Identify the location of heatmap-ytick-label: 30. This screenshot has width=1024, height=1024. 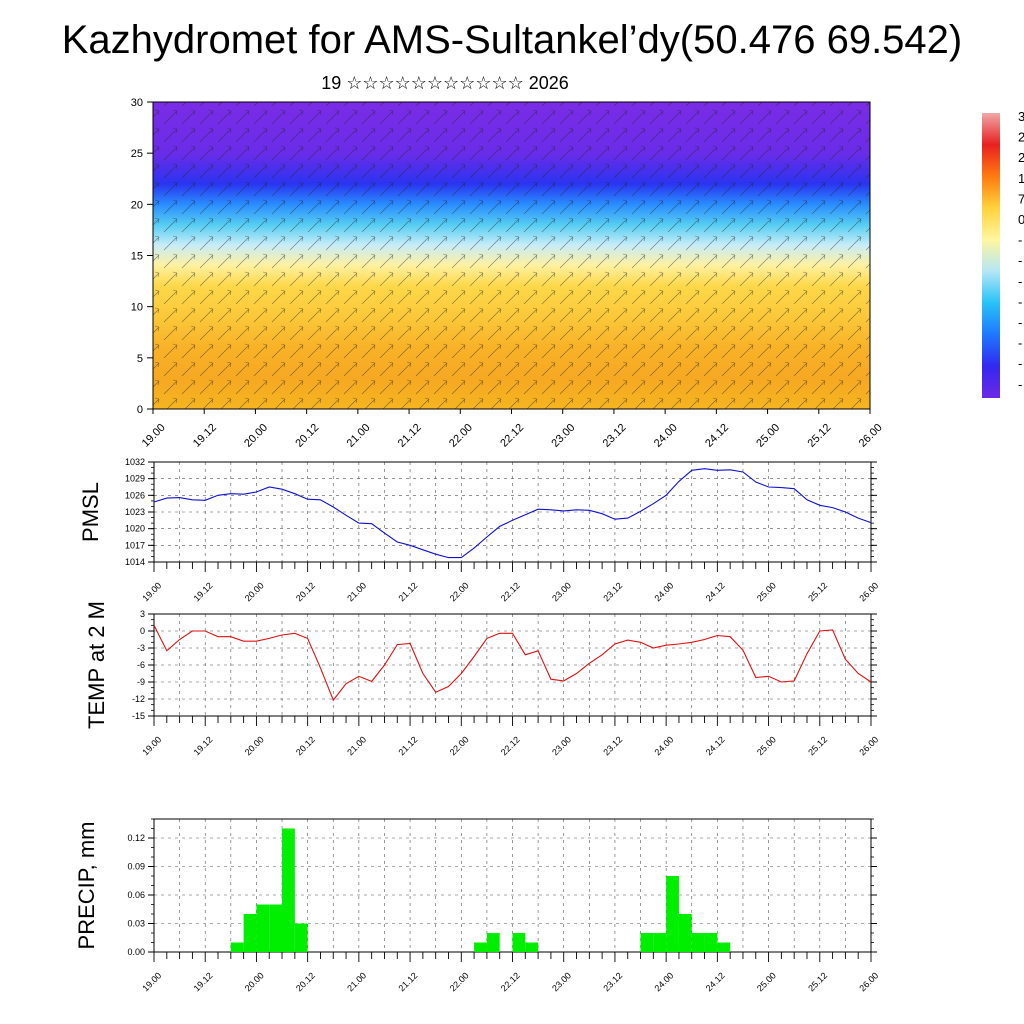
(137, 103).